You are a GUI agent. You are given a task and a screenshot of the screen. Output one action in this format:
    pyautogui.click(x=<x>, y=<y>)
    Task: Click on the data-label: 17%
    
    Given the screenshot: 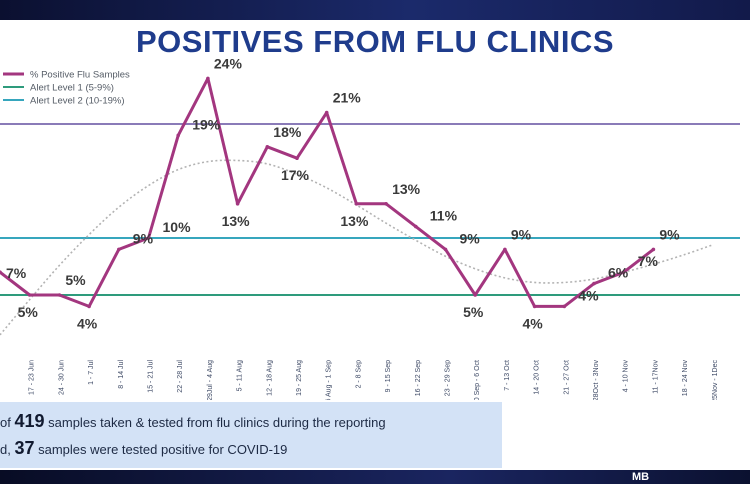 What is the action you would take?
    pyautogui.click(x=295, y=175)
    